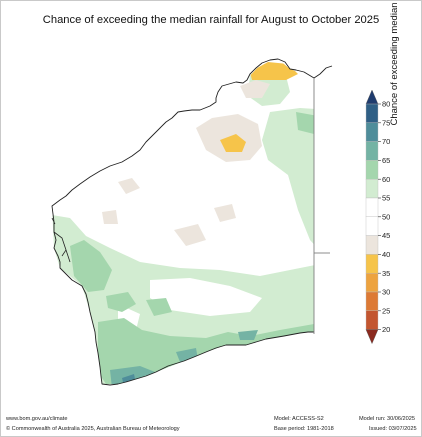  What do you see at coordinates (323, 72) in the screenshot?
I see `nt-coast-fragment` at bounding box center [323, 72].